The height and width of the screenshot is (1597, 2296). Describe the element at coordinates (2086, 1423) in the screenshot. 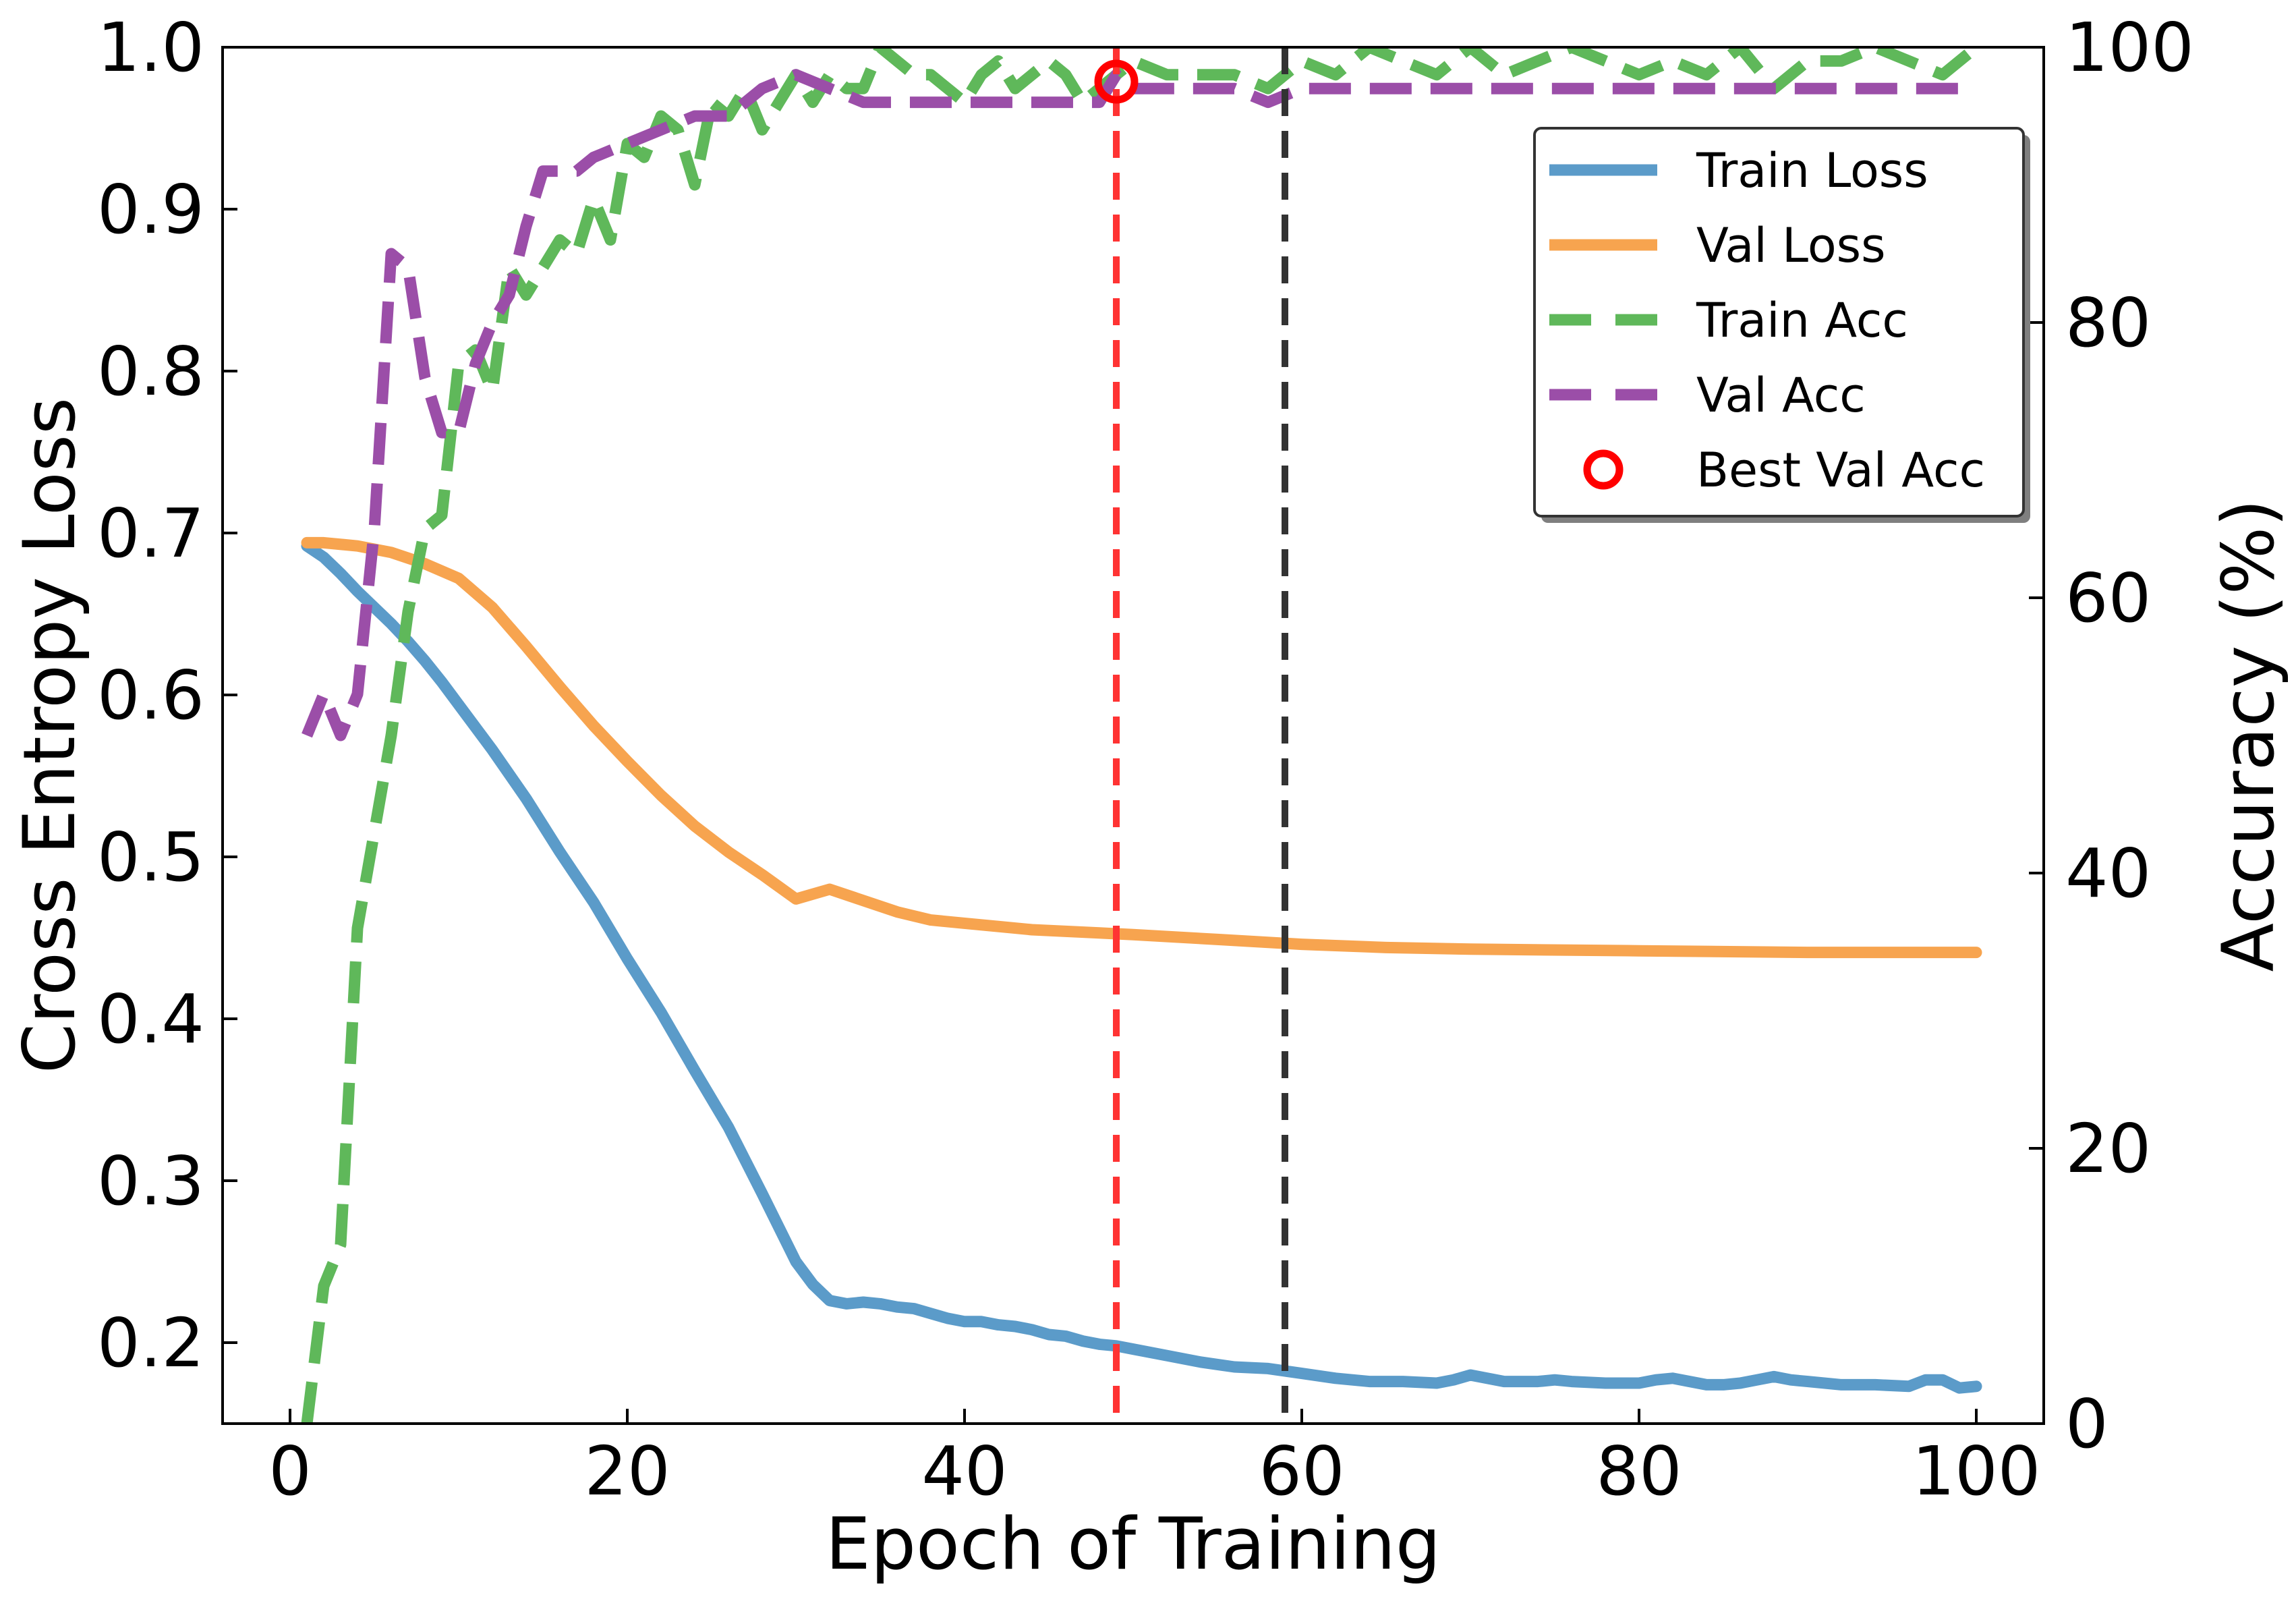

I see `y-right-tick-label: 0` at that location.